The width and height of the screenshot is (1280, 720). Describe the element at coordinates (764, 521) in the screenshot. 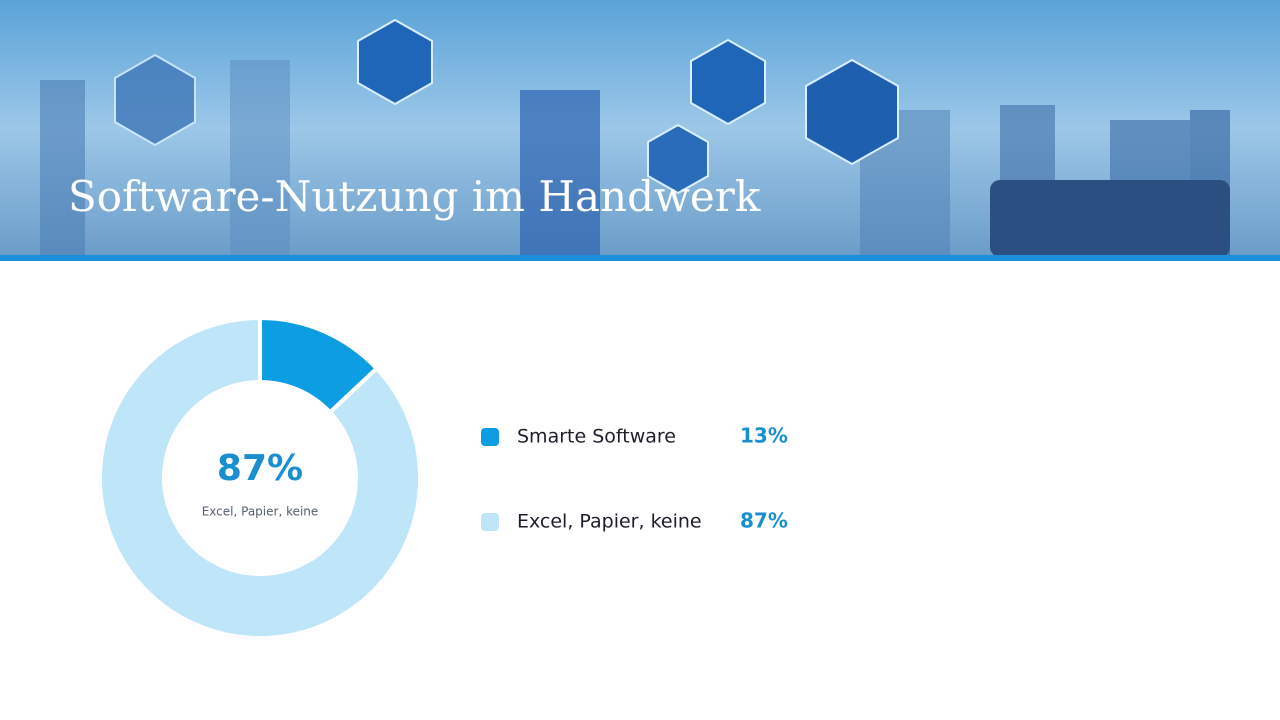

I see `legend-value: 87%` at that location.